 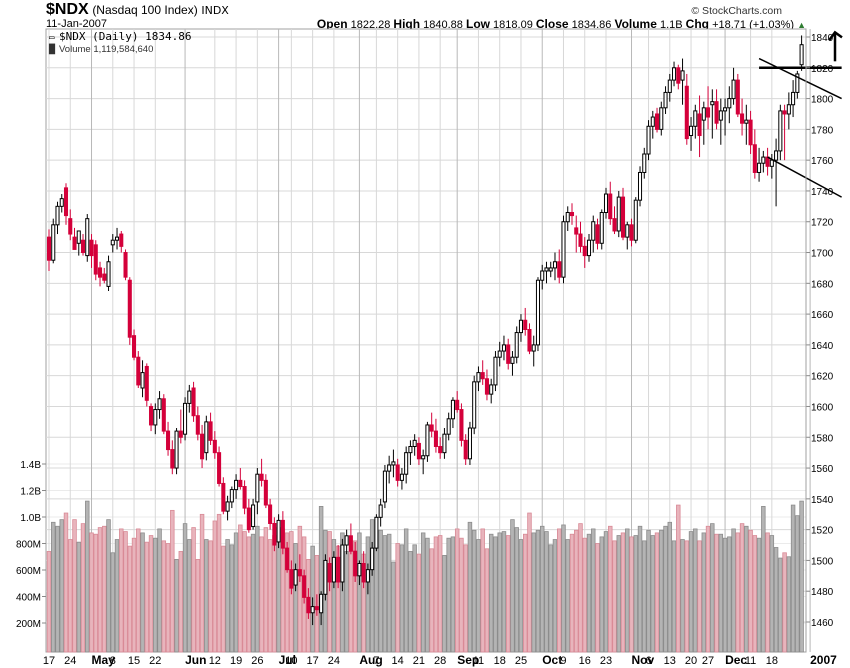 What do you see at coordinates (822, 377) in the screenshot?
I see `svg-text: 1620` at bounding box center [822, 377].